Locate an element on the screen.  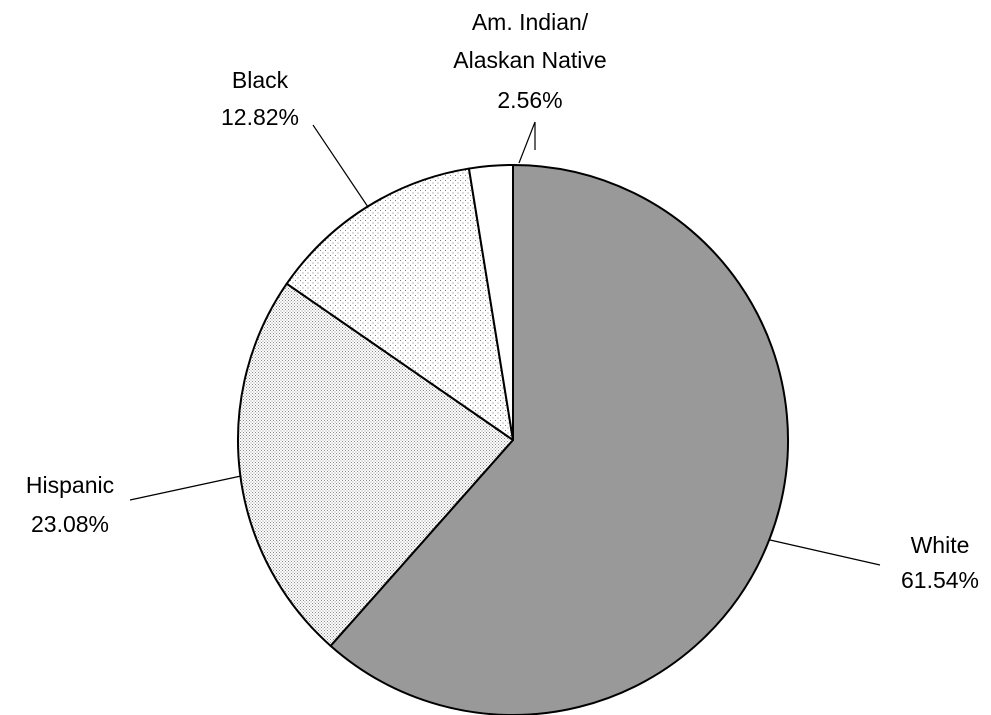
leader-line-hispanic is located at coordinates (185, 488).